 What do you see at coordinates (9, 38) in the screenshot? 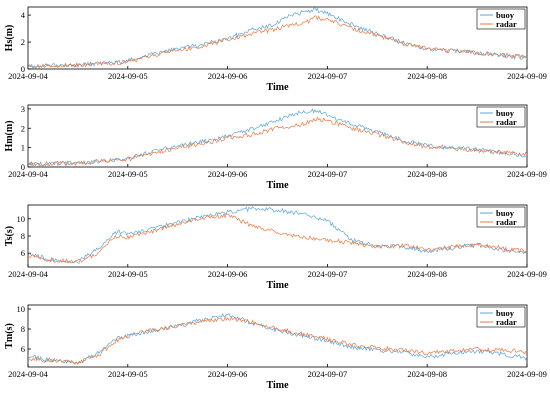
I see `y-axis-title: Hs(m)` at bounding box center [9, 38].